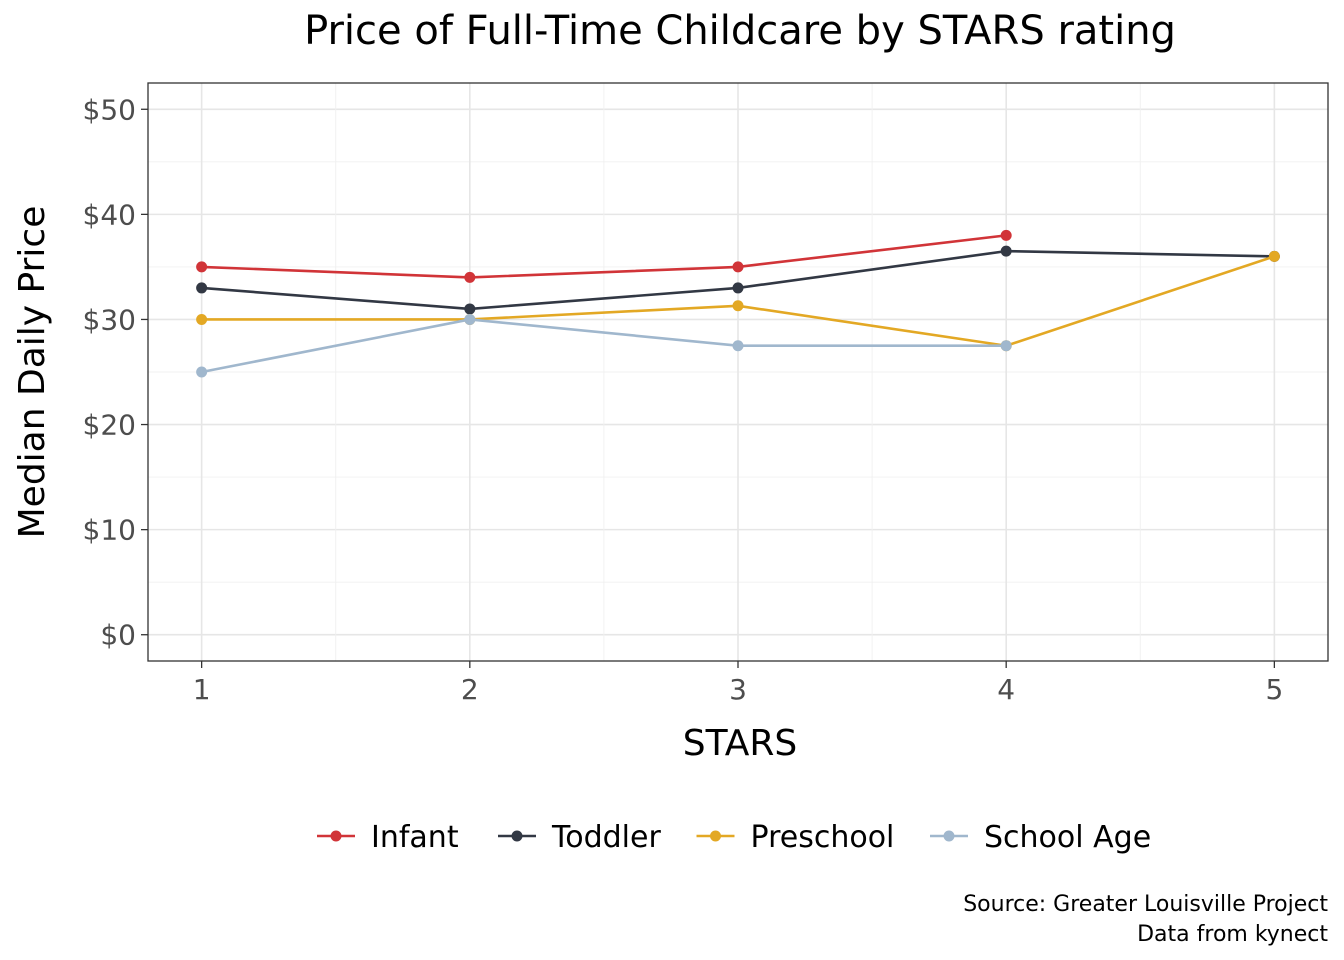 This screenshot has width=1344, height=960. Describe the element at coordinates (109, 214) in the screenshot. I see `y-tick-label: $40` at that location.